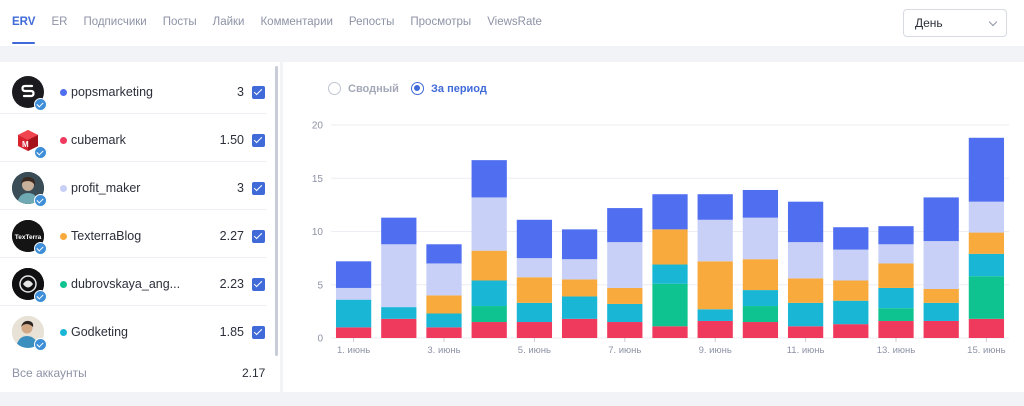 The width and height of the screenshot is (1024, 406). I want to click on radio-period-label: За период, so click(459, 88).